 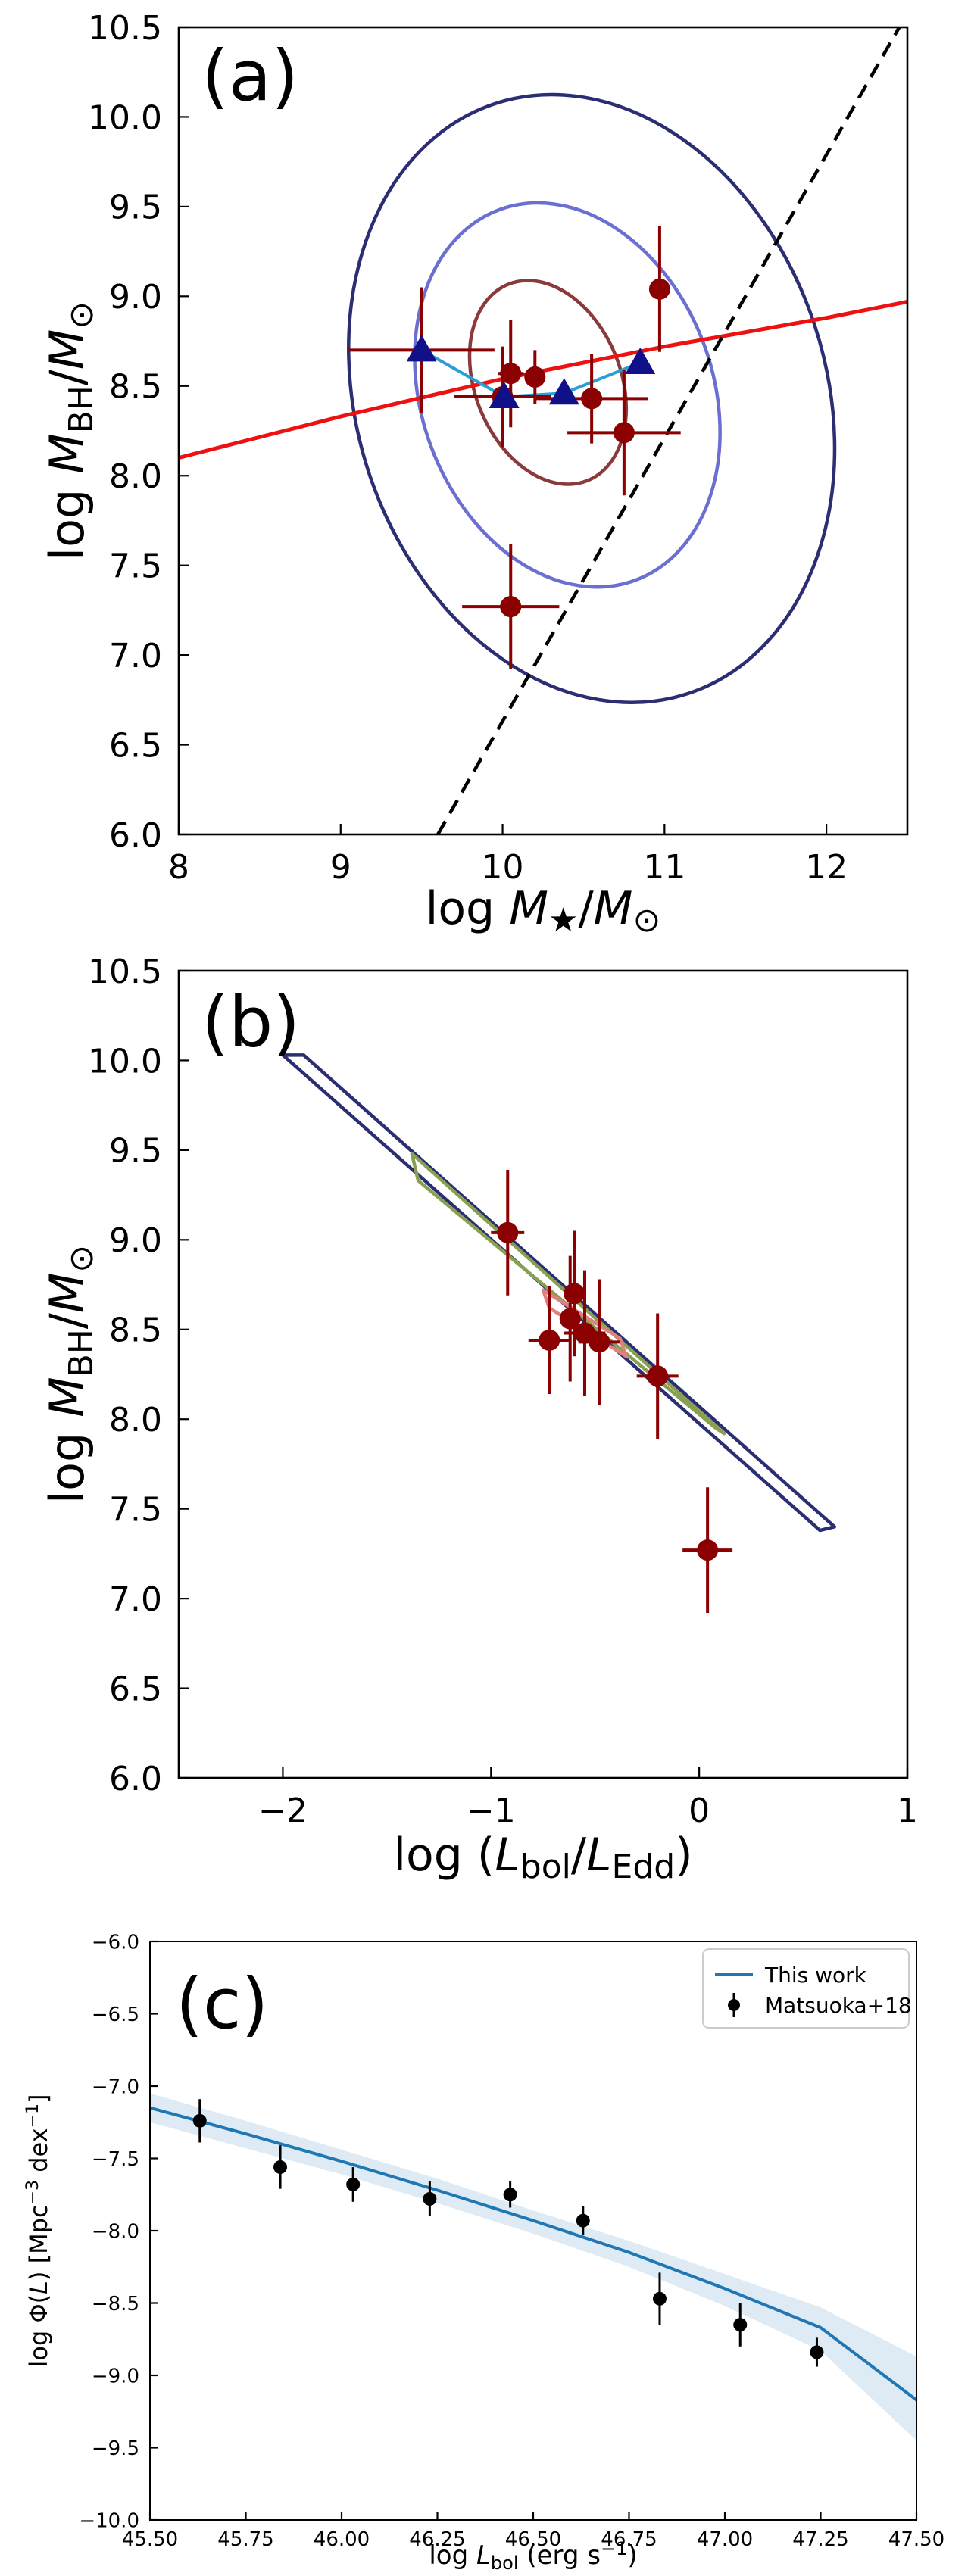 I want to click on panel-b-ylabel: log MBH/M⊙, so click(x=70, y=1374).